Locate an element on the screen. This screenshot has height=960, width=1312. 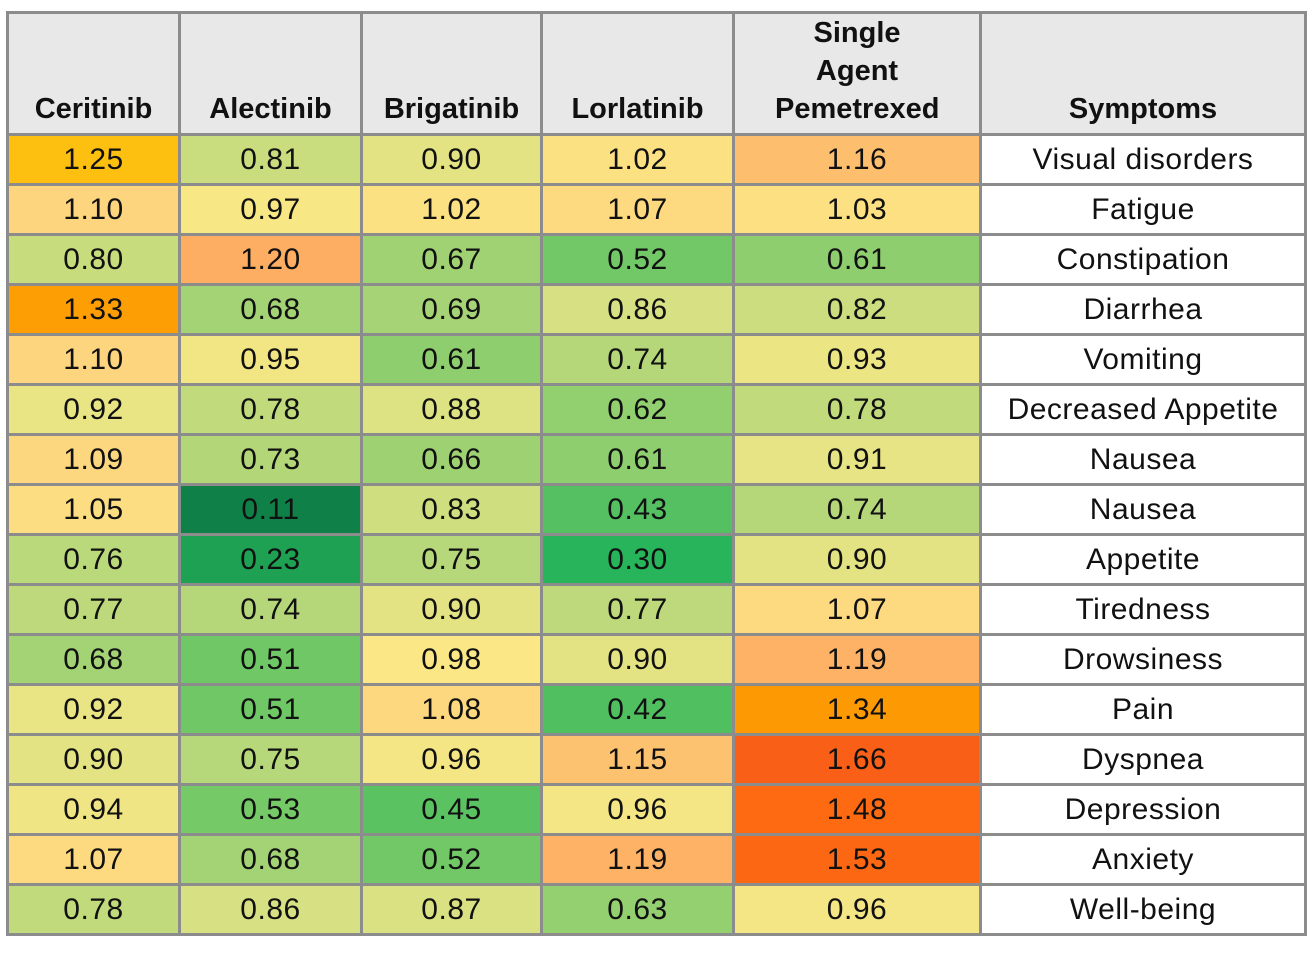
heatmap-cell-pemetrexed: 1.48 is located at coordinates (857, 809).